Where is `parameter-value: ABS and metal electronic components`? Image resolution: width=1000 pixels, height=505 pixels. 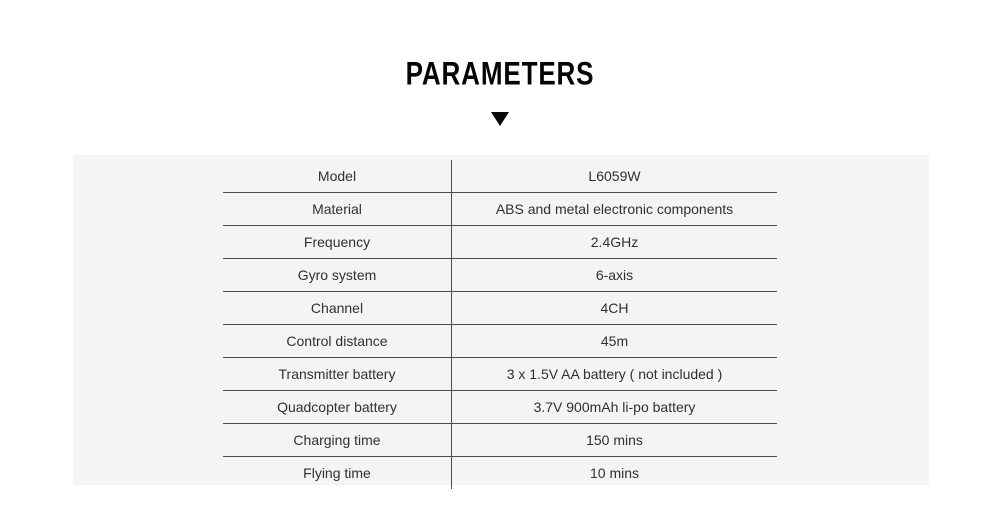
parameter-value: ABS and metal electronic components is located at coordinates (614, 209).